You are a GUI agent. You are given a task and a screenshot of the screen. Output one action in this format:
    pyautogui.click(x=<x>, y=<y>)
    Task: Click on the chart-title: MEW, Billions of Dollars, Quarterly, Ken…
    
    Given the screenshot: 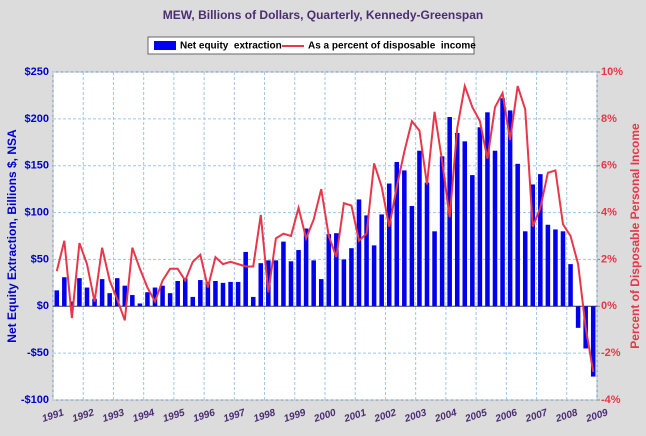 What is the action you would take?
    pyautogui.click(x=323, y=15)
    